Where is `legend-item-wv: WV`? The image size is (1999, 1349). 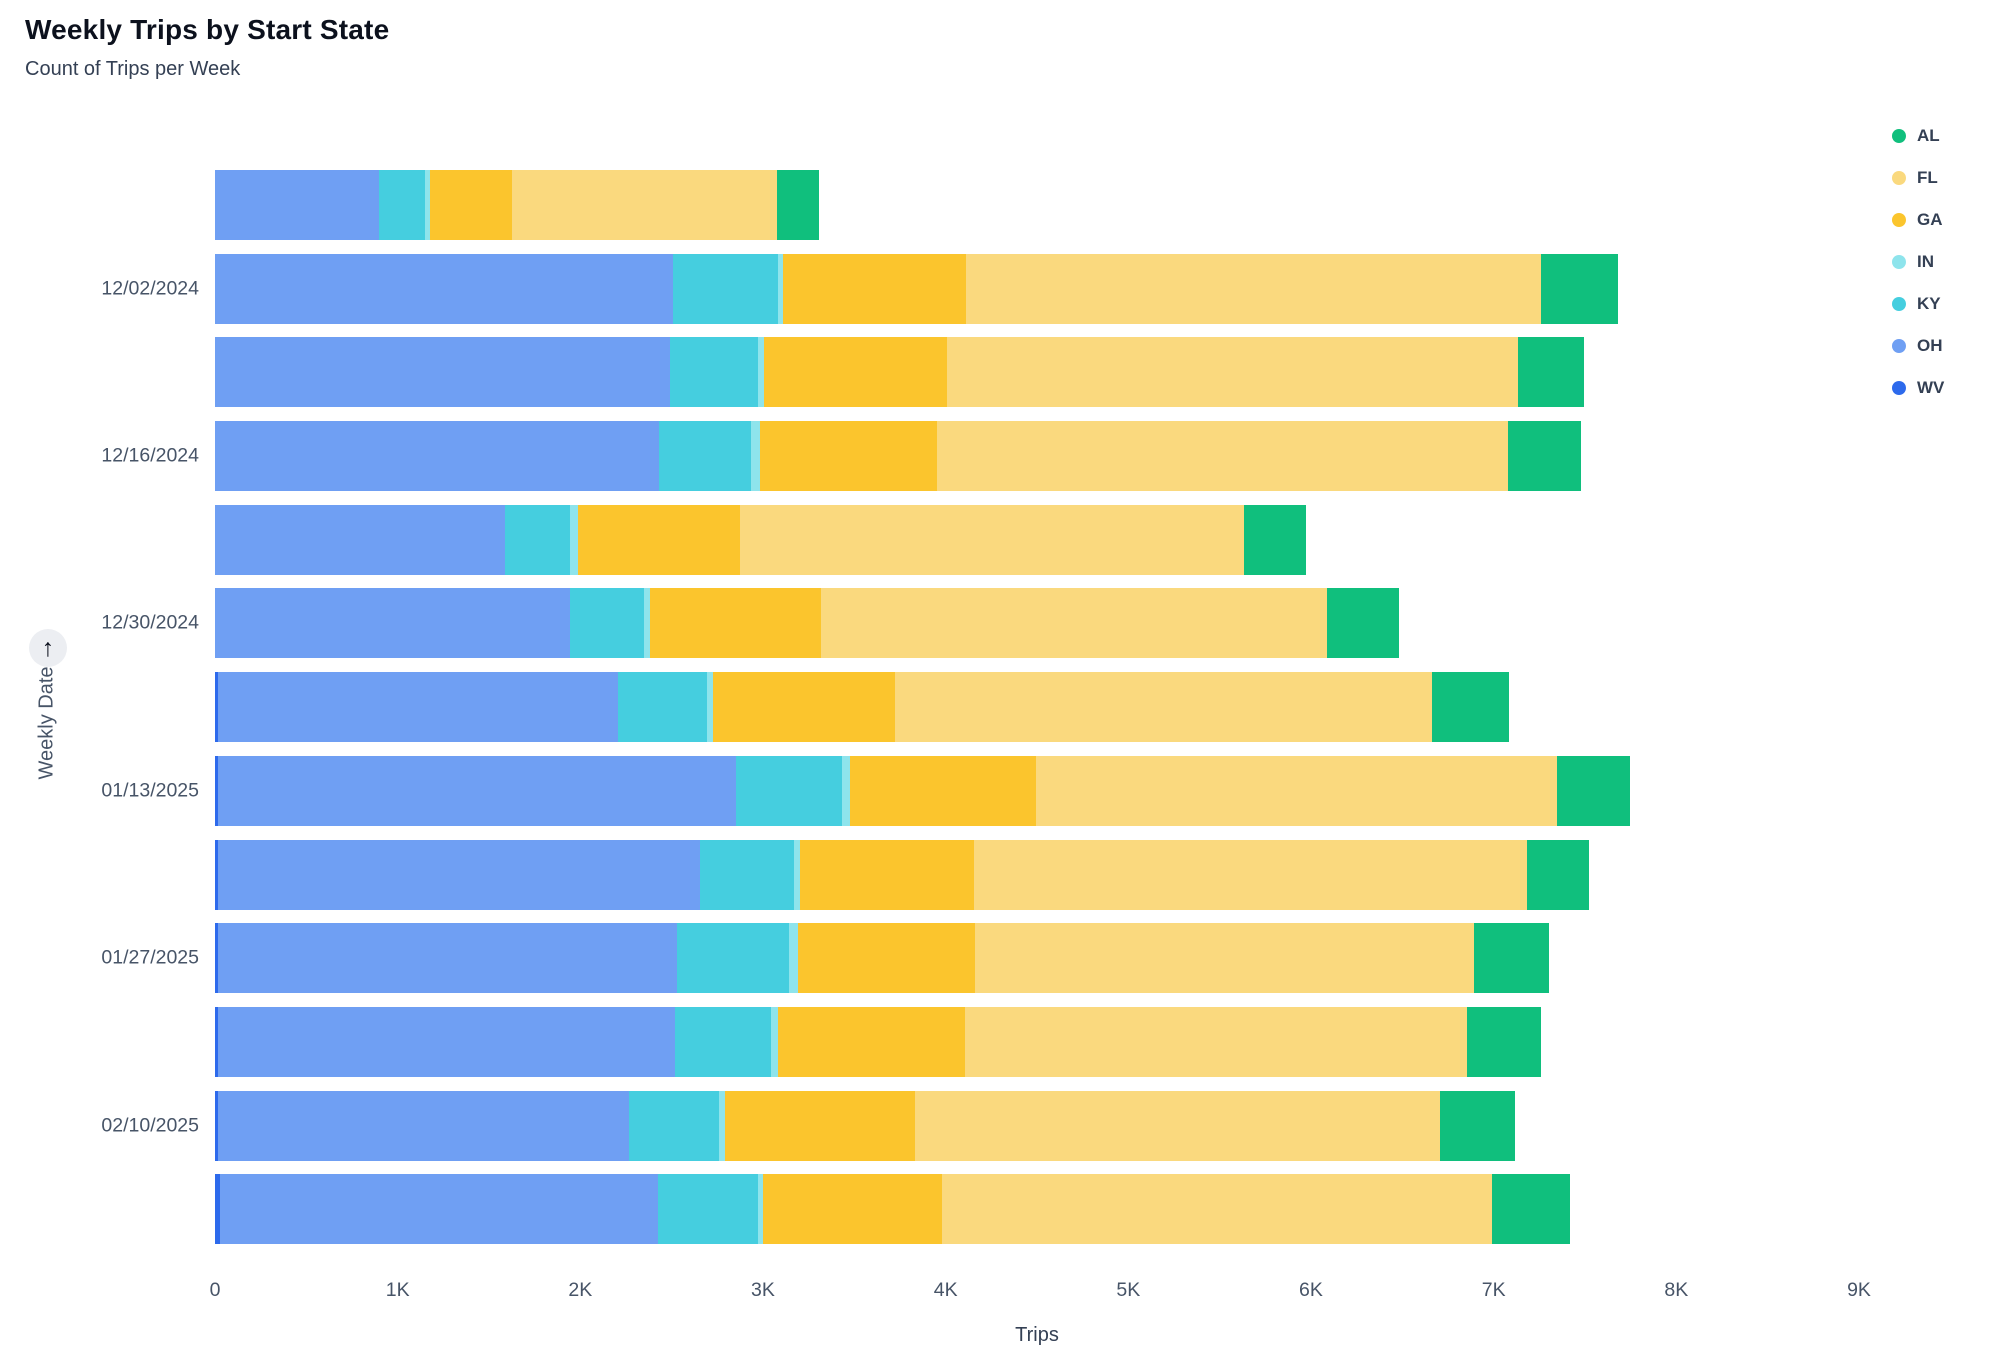
legend-item-wv: WV is located at coordinates (1918, 387).